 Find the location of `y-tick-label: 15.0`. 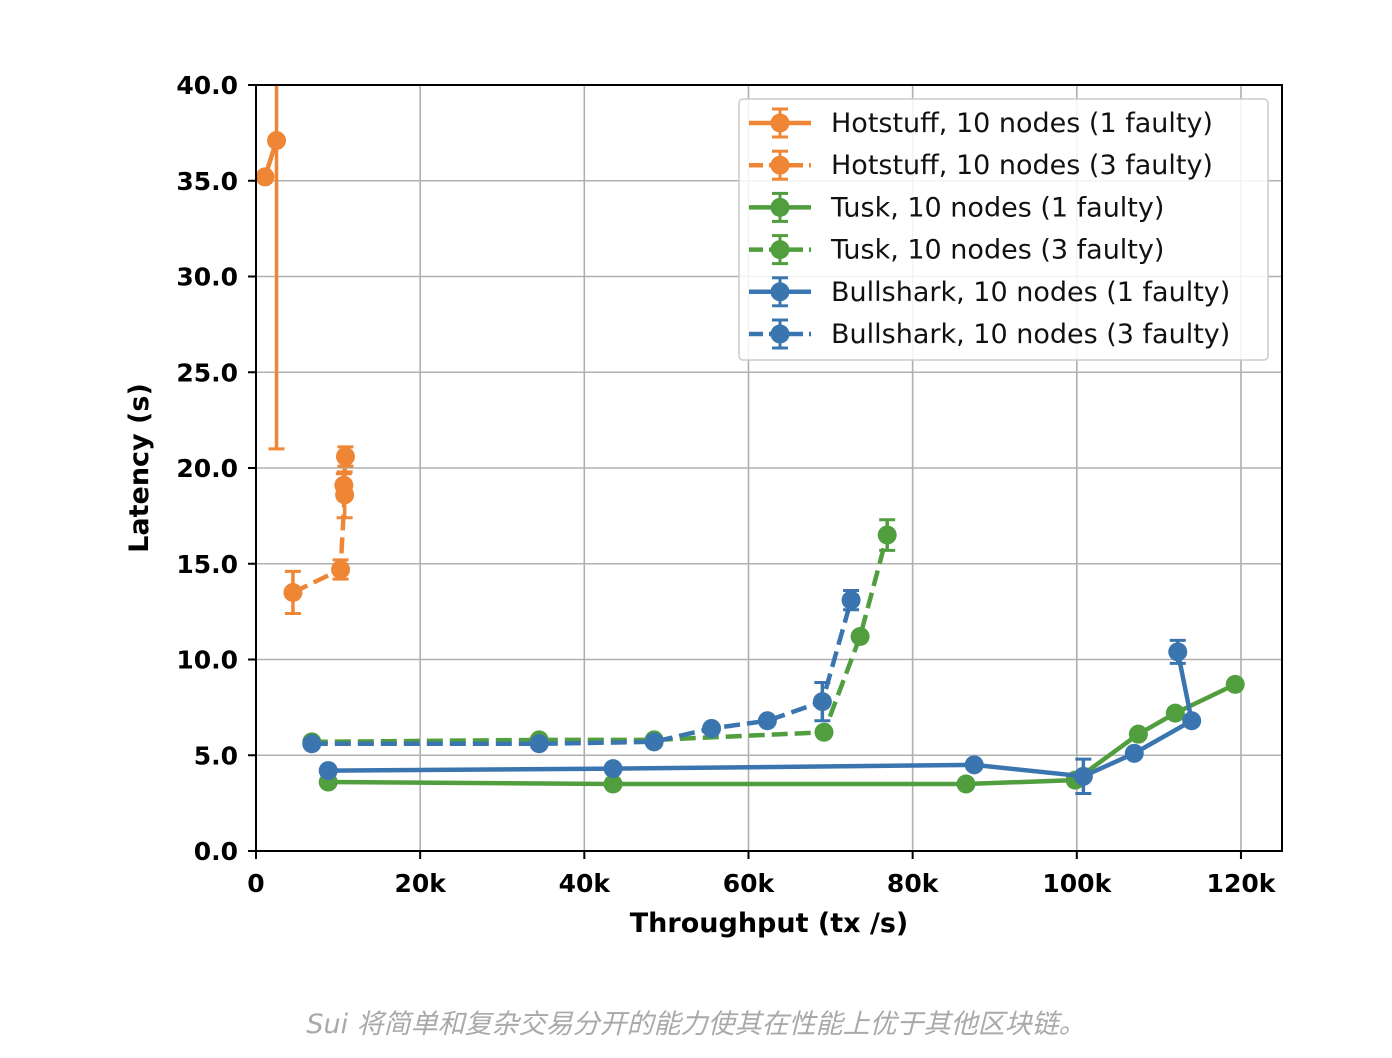

y-tick-label: 15.0 is located at coordinates (207, 564).